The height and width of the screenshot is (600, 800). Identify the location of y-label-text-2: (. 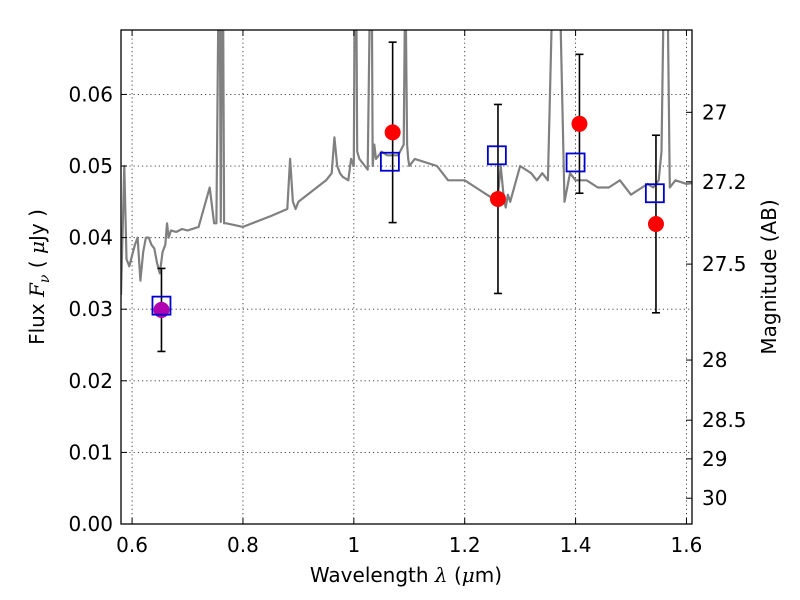
(37, 264).